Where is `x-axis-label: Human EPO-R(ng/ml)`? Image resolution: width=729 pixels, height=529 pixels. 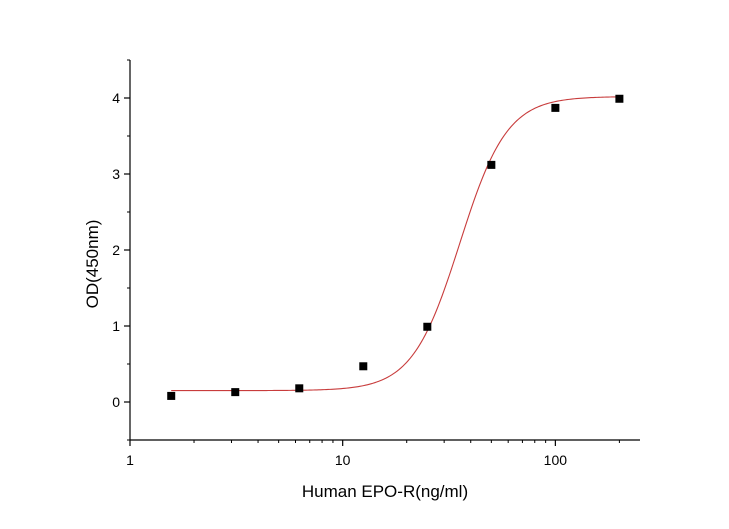
x-axis-label: Human EPO-R(ng/ml) is located at coordinates (385, 491).